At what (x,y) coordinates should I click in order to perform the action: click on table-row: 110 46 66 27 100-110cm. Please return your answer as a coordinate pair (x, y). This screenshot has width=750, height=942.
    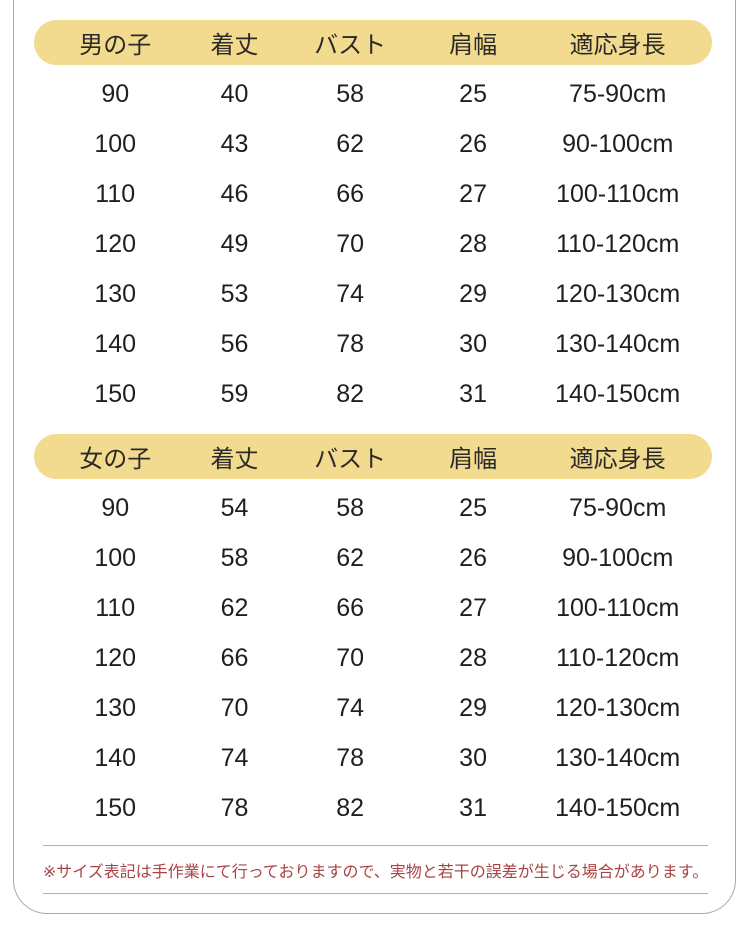
    Looking at the image, I should click on (375, 194).